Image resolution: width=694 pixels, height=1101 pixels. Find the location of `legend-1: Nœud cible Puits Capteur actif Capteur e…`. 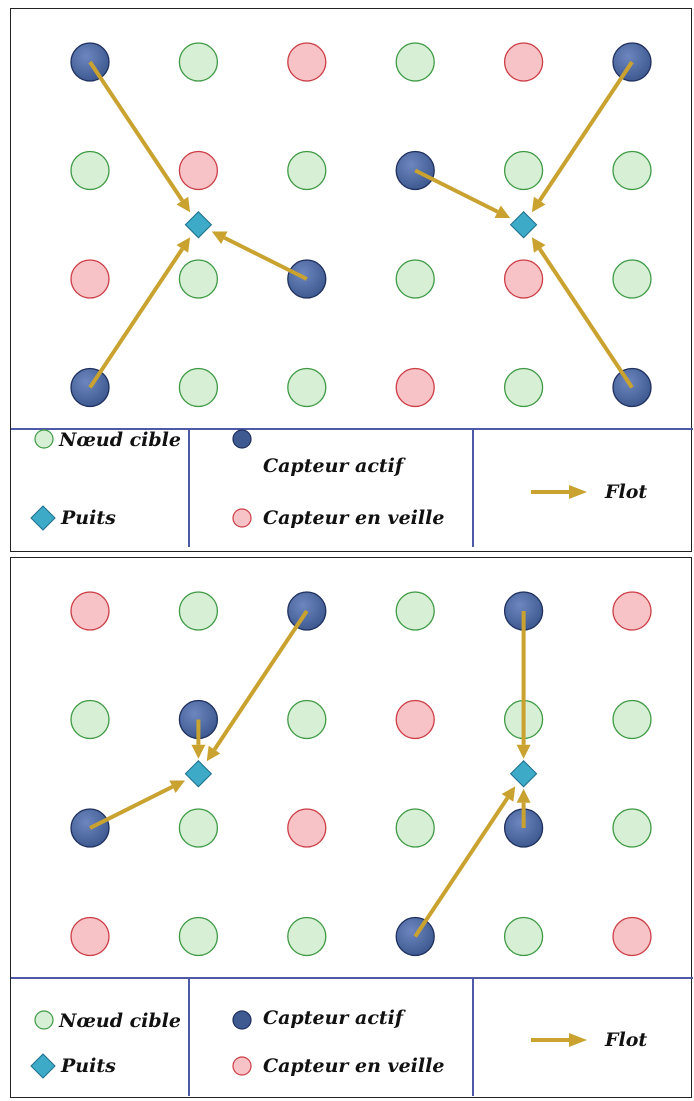

legend-1: Nœud cible Puits Capteur actif Capteur e… is located at coordinates (352, 487).